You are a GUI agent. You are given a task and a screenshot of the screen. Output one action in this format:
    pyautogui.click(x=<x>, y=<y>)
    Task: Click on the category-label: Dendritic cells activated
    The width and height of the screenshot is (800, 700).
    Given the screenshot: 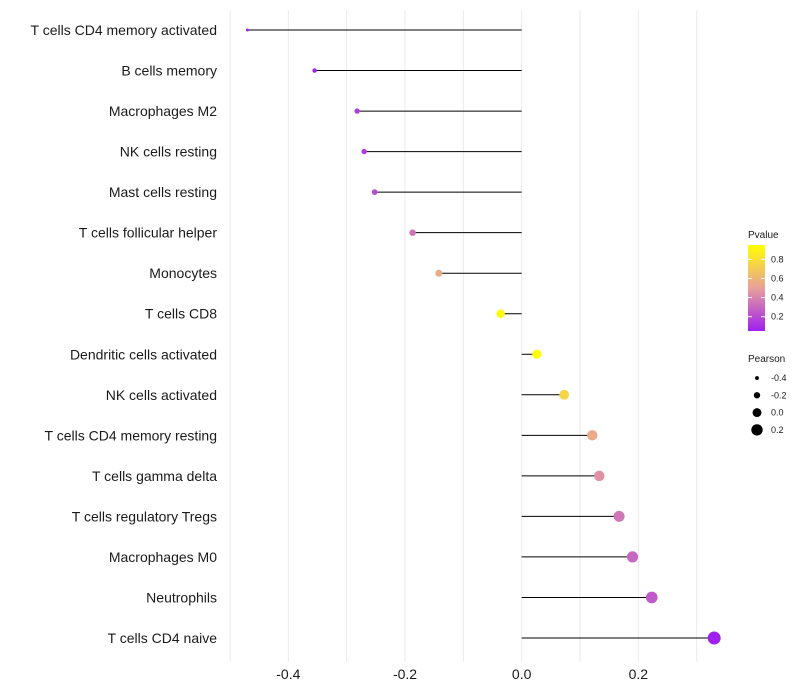 What is the action you would take?
    pyautogui.click(x=143, y=354)
    